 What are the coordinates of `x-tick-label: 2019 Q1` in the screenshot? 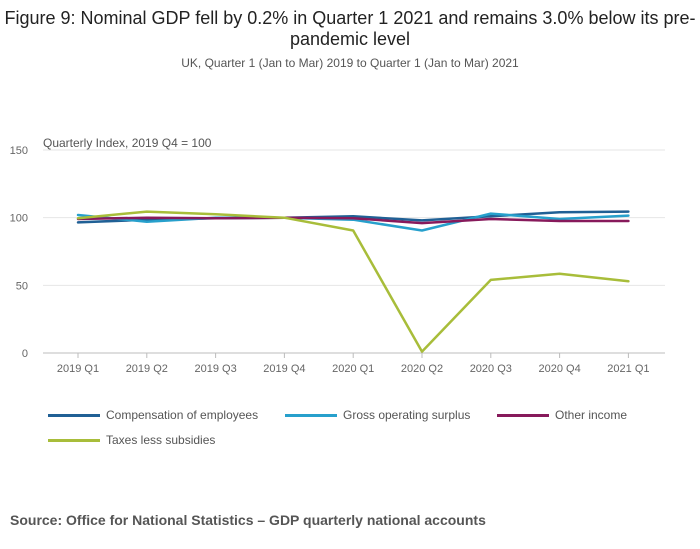 It's located at (78, 369).